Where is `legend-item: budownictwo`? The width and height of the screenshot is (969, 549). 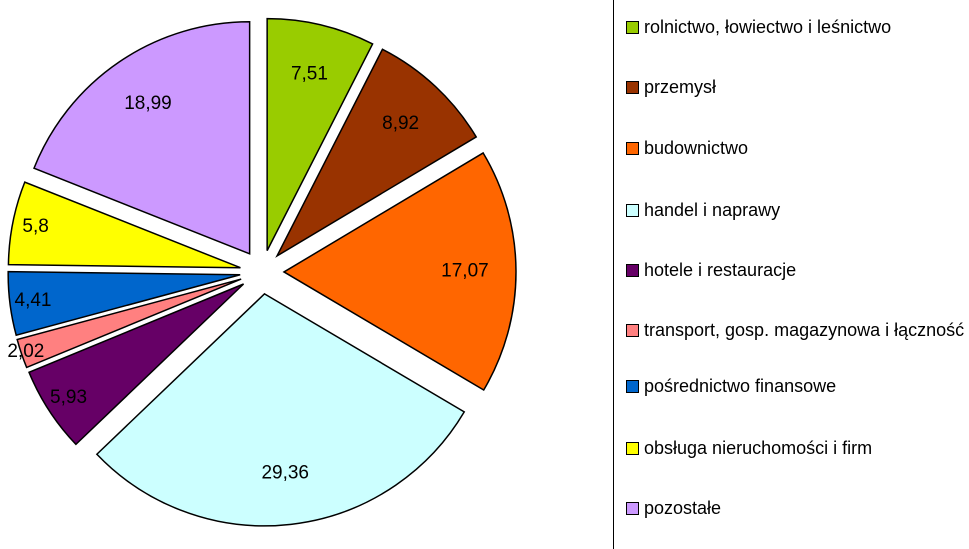 legend-item: budownictwo is located at coordinates (797, 148).